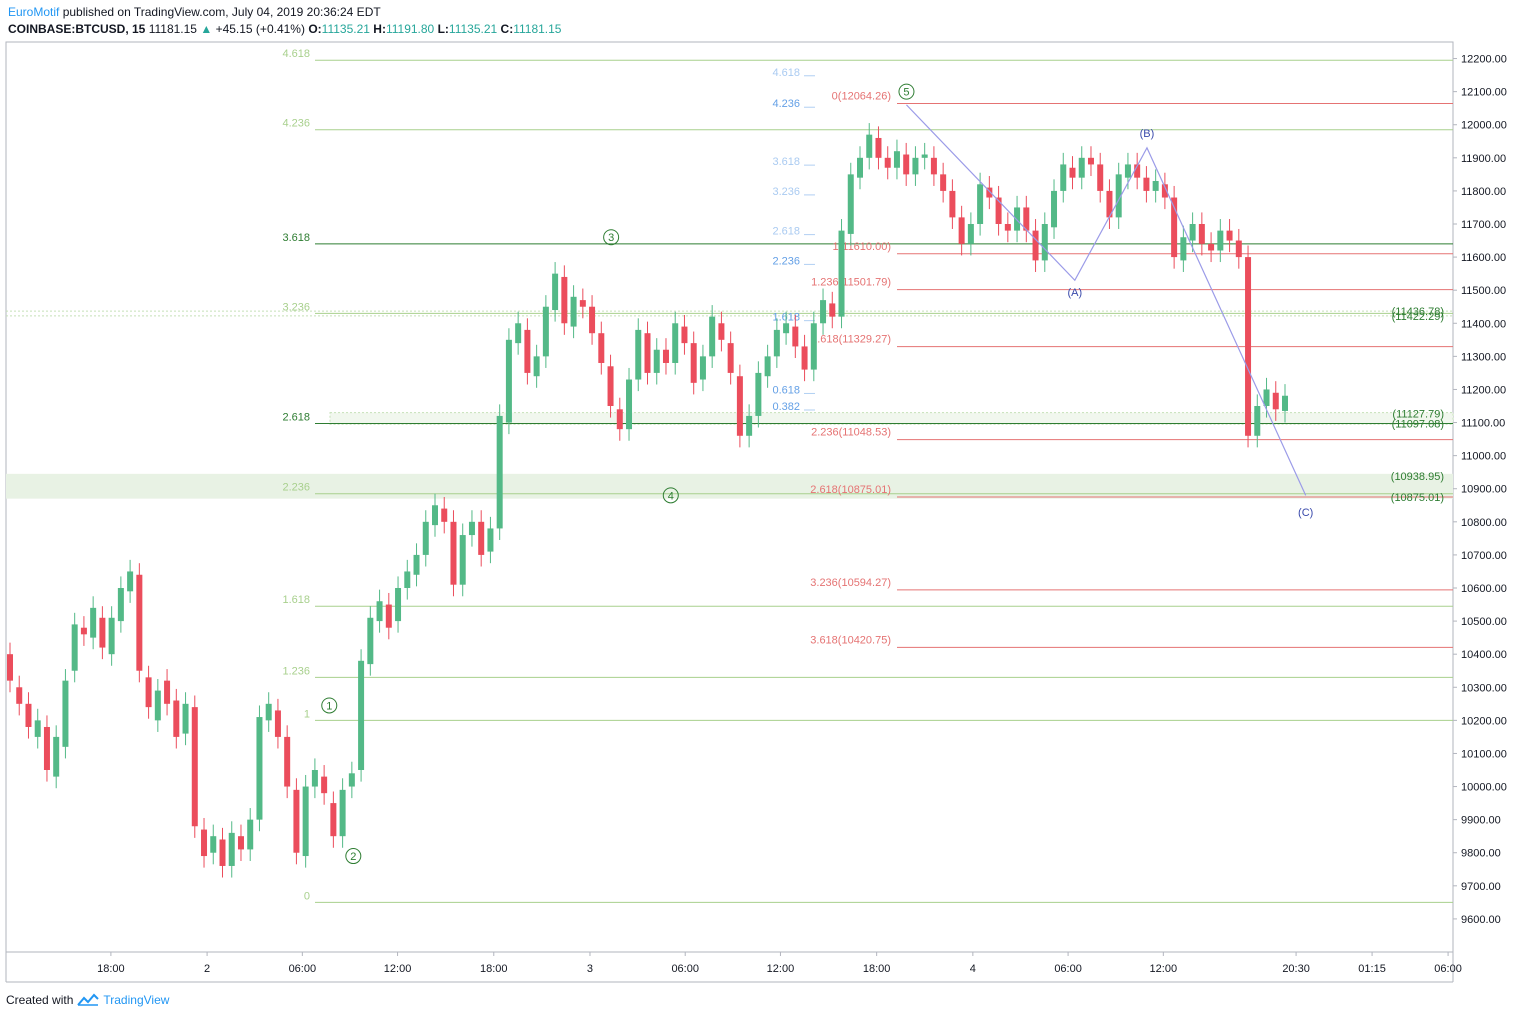 The height and width of the screenshot is (1018, 1523). Describe the element at coordinates (206, 29) in the screenshot. I see `up-arrow-icon: ▲` at that location.